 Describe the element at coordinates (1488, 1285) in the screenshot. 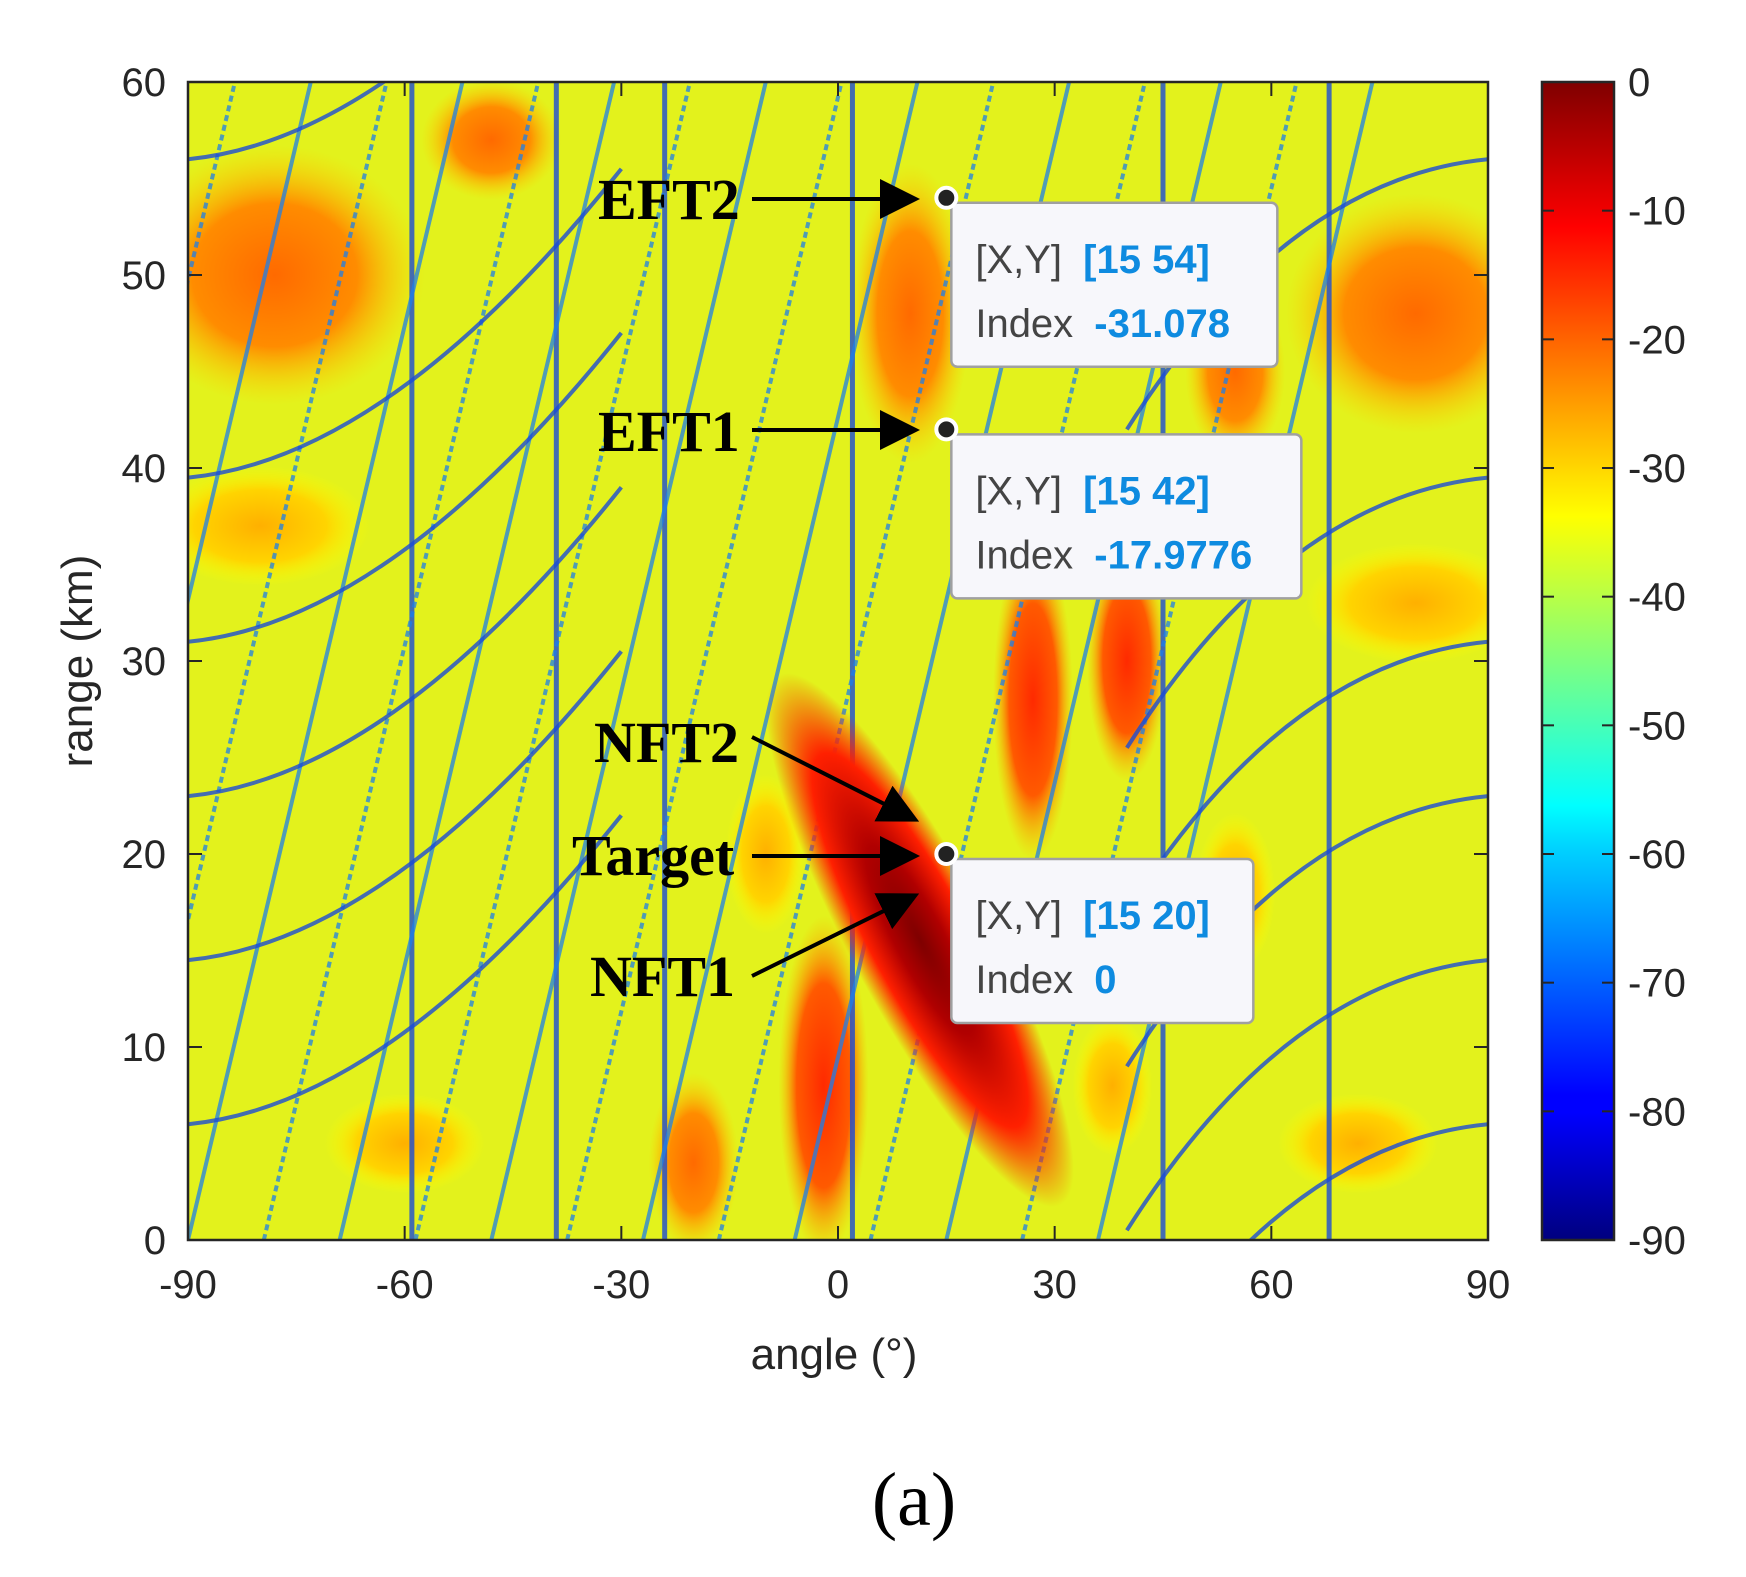

I see `x-tick-label: 90` at that location.